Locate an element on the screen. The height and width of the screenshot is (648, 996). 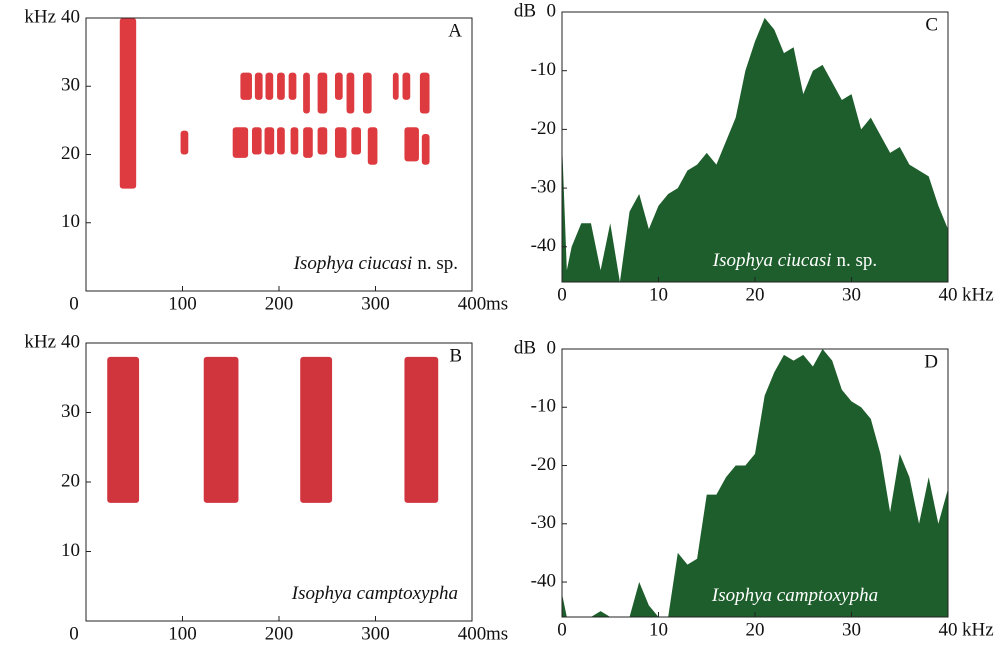
panel-letter: C is located at coordinates (931, 24).